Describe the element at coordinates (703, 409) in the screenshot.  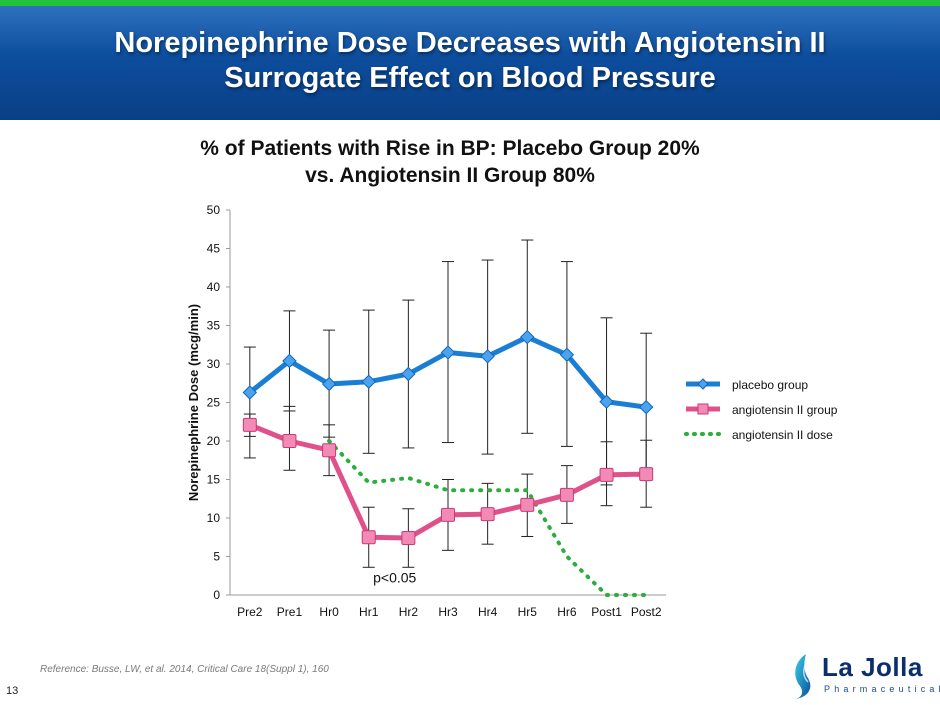
I see `legend-angiotensin-group-marker` at that location.